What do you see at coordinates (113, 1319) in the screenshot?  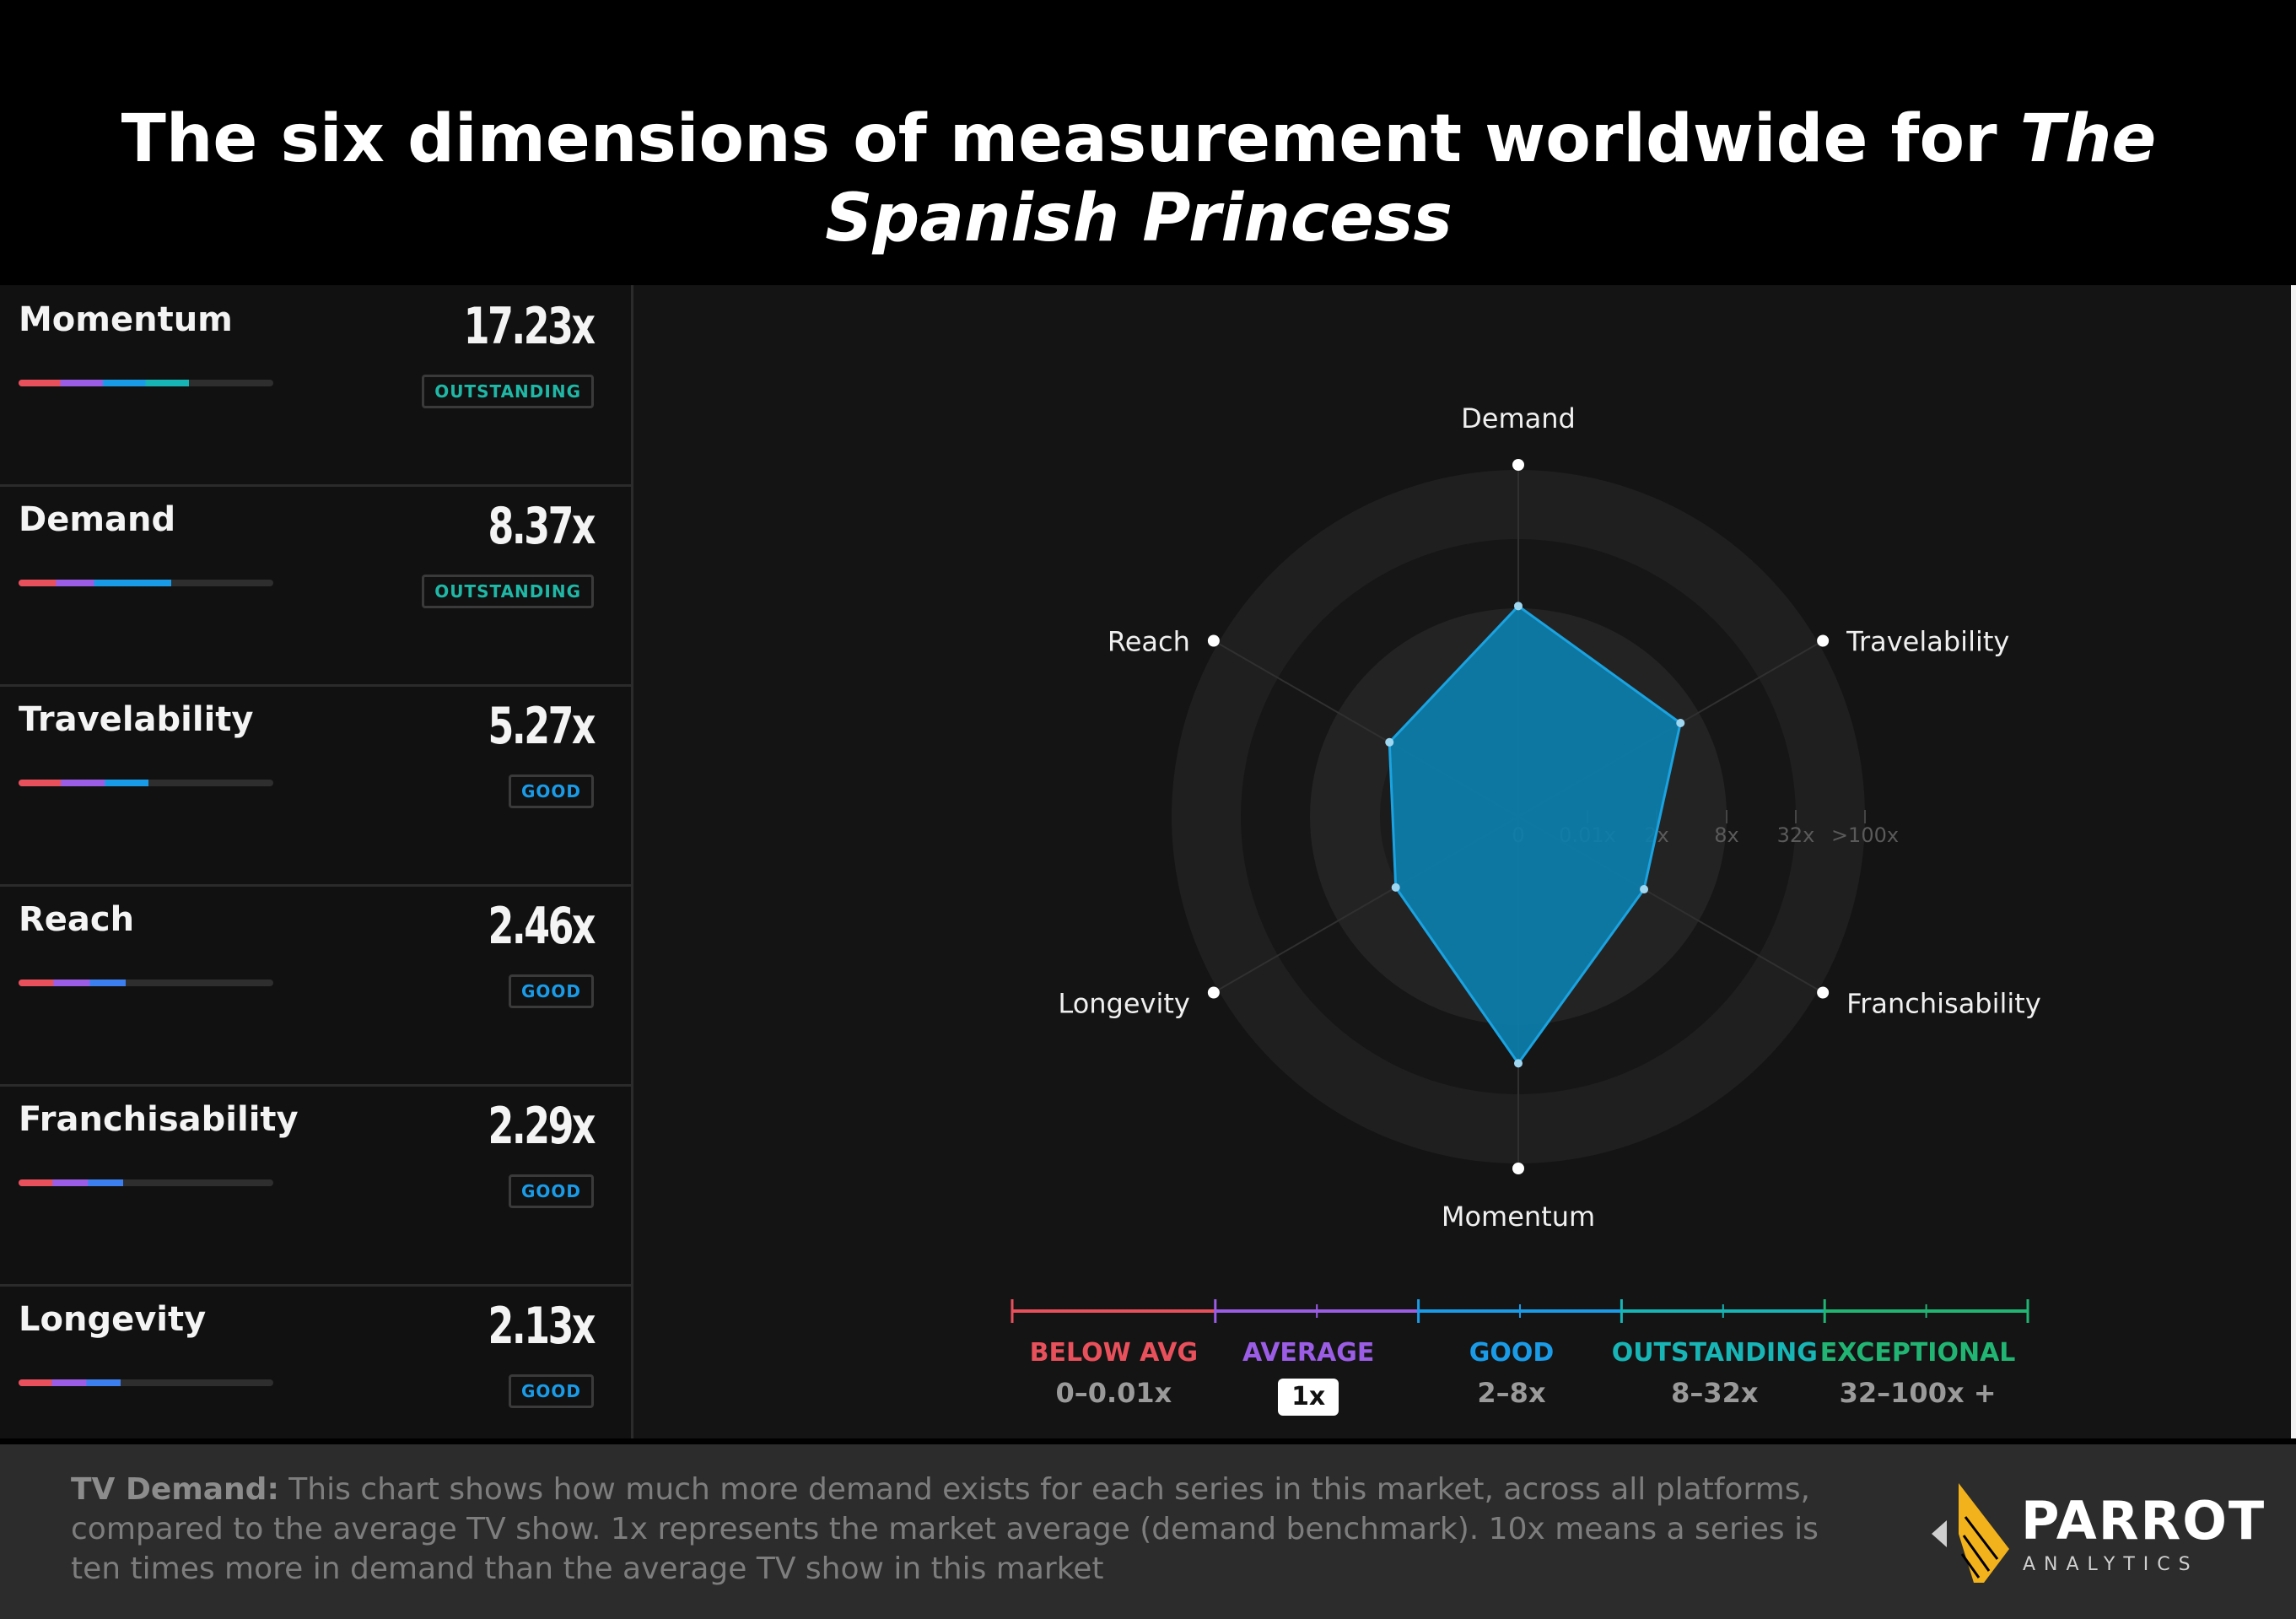 I see `metric-name: Longevity` at bounding box center [113, 1319].